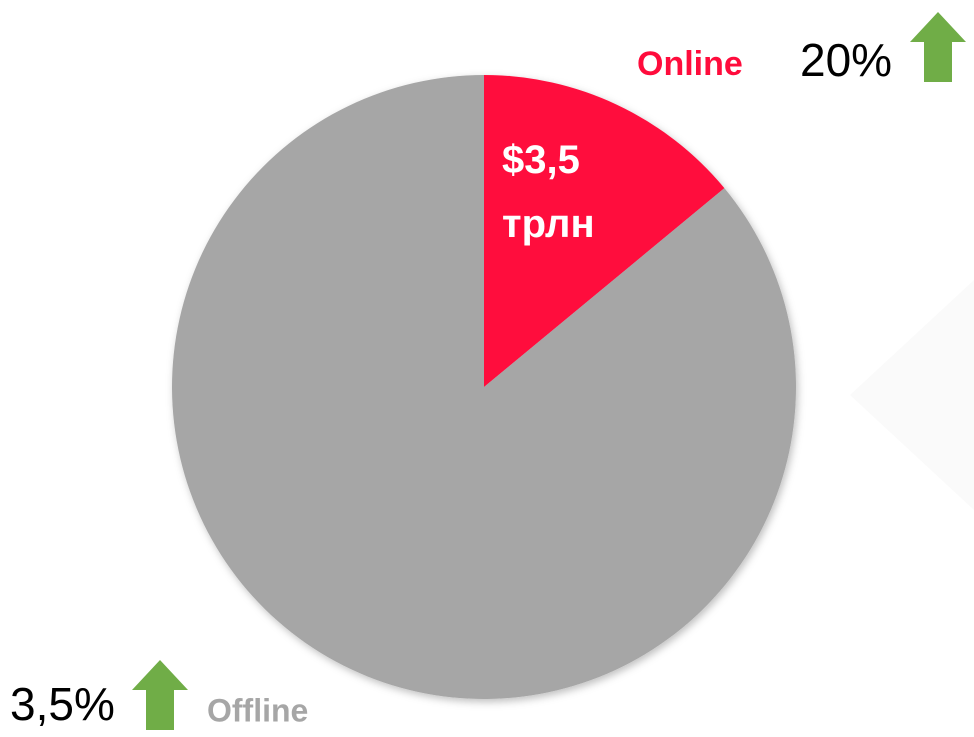  What do you see at coordinates (690, 64) in the screenshot?
I see `legend-label: Online` at bounding box center [690, 64].